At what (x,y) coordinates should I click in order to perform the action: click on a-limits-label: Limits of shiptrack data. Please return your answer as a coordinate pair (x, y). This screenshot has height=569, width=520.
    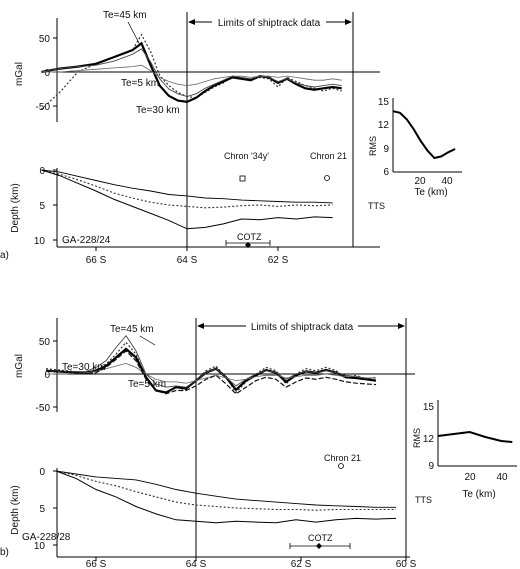
    Looking at the image, I should click on (269, 23).